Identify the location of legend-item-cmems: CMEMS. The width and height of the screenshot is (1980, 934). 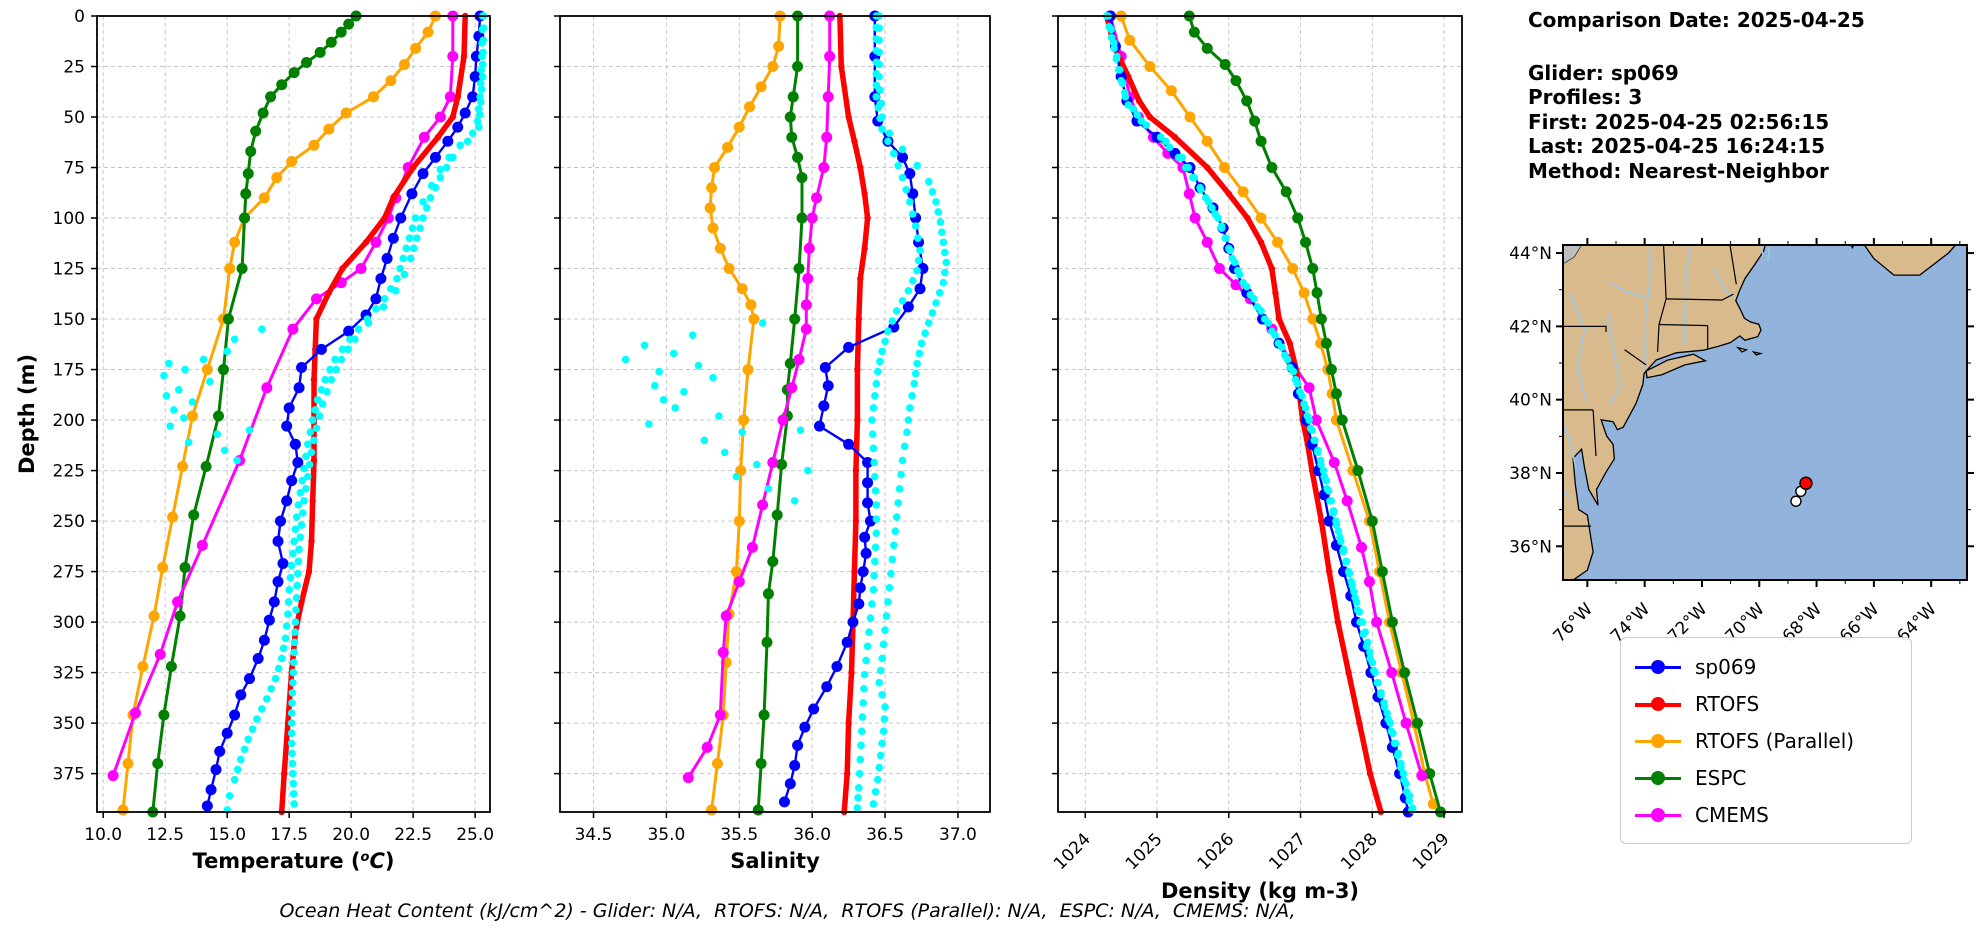
(1766, 814).